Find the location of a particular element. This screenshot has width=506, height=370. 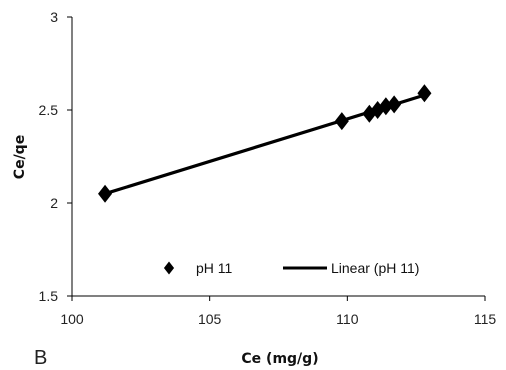

x-tick-label: 105 is located at coordinates (210, 319).